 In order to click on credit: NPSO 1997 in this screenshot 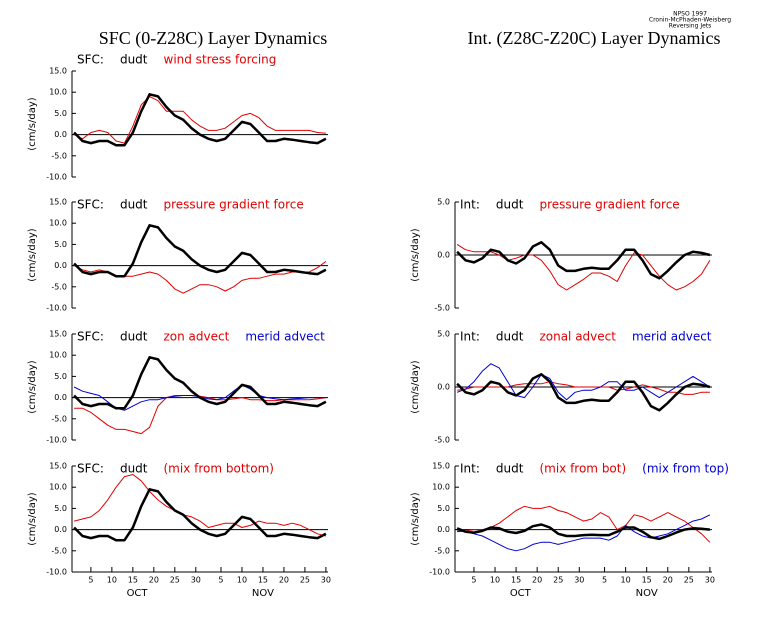, I will do `click(690, 14)`.